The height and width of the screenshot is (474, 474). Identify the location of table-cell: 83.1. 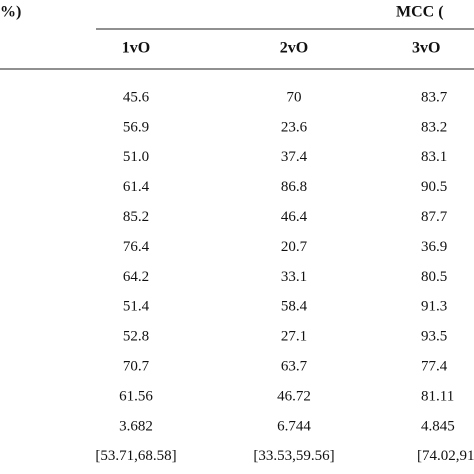
(434, 157).